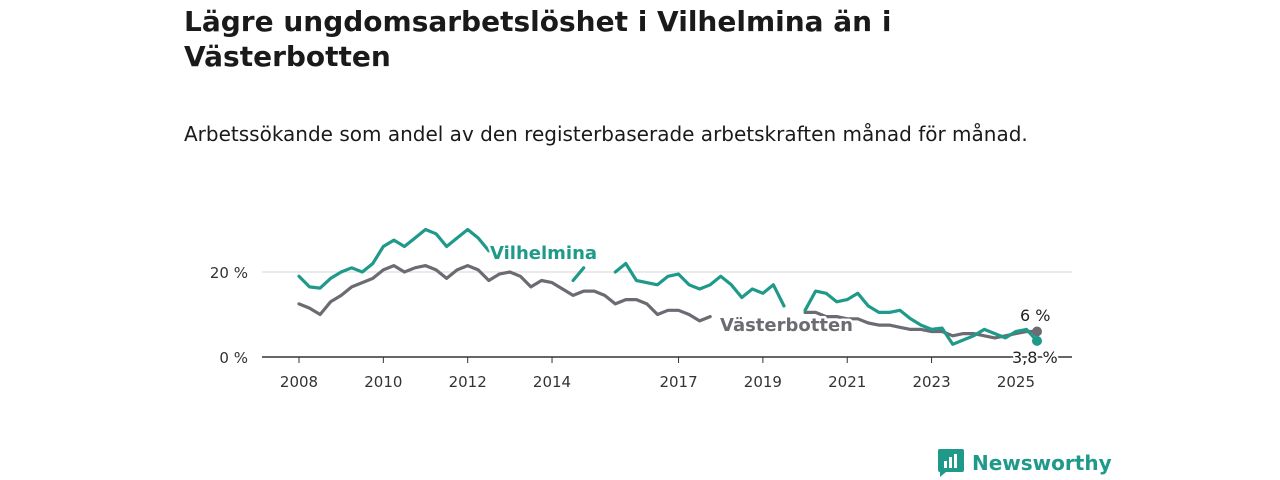 The width and height of the screenshot is (1280, 480). What do you see at coordinates (763, 382) in the screenshot?
I see `x-tick-label: 2019` at bounding box center [763, 382].